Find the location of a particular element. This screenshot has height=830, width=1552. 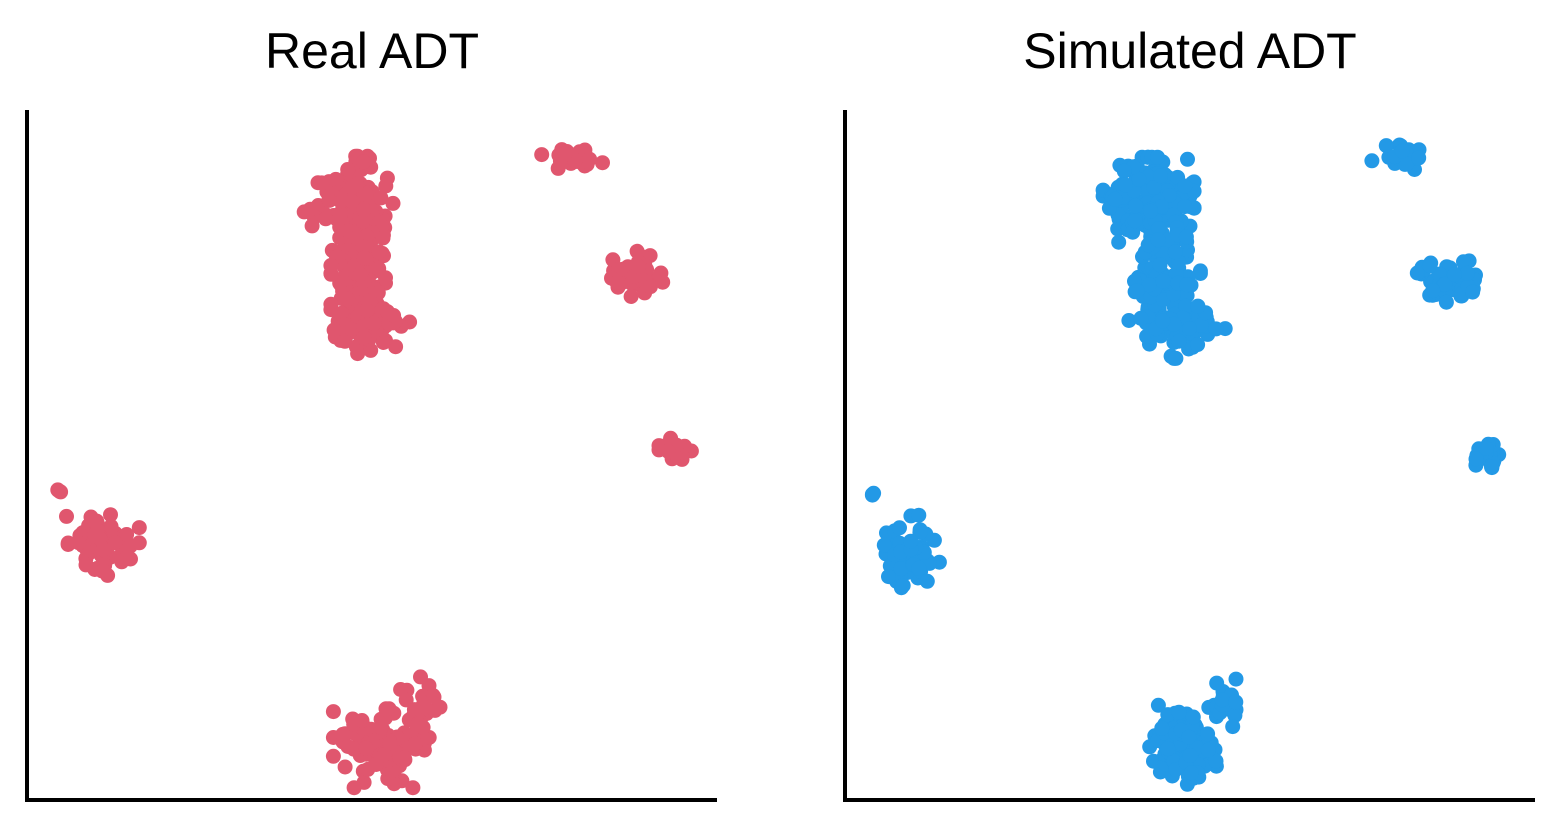

chart-title-simulated-adt: Simulated ADT is located at coordinates (1190, 51).